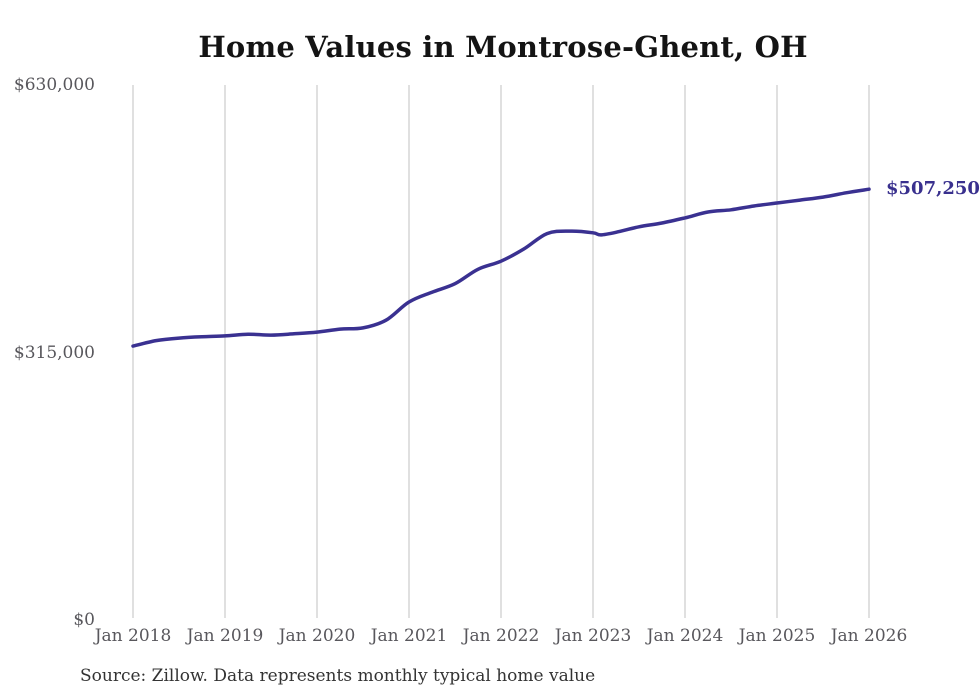 This screenshot has width=980, height=699. What do you see at coordinates (225, 636) in the screenshot?
I see `x-axis-tick-label: Jan 2019` at bounding box center [225, 636].